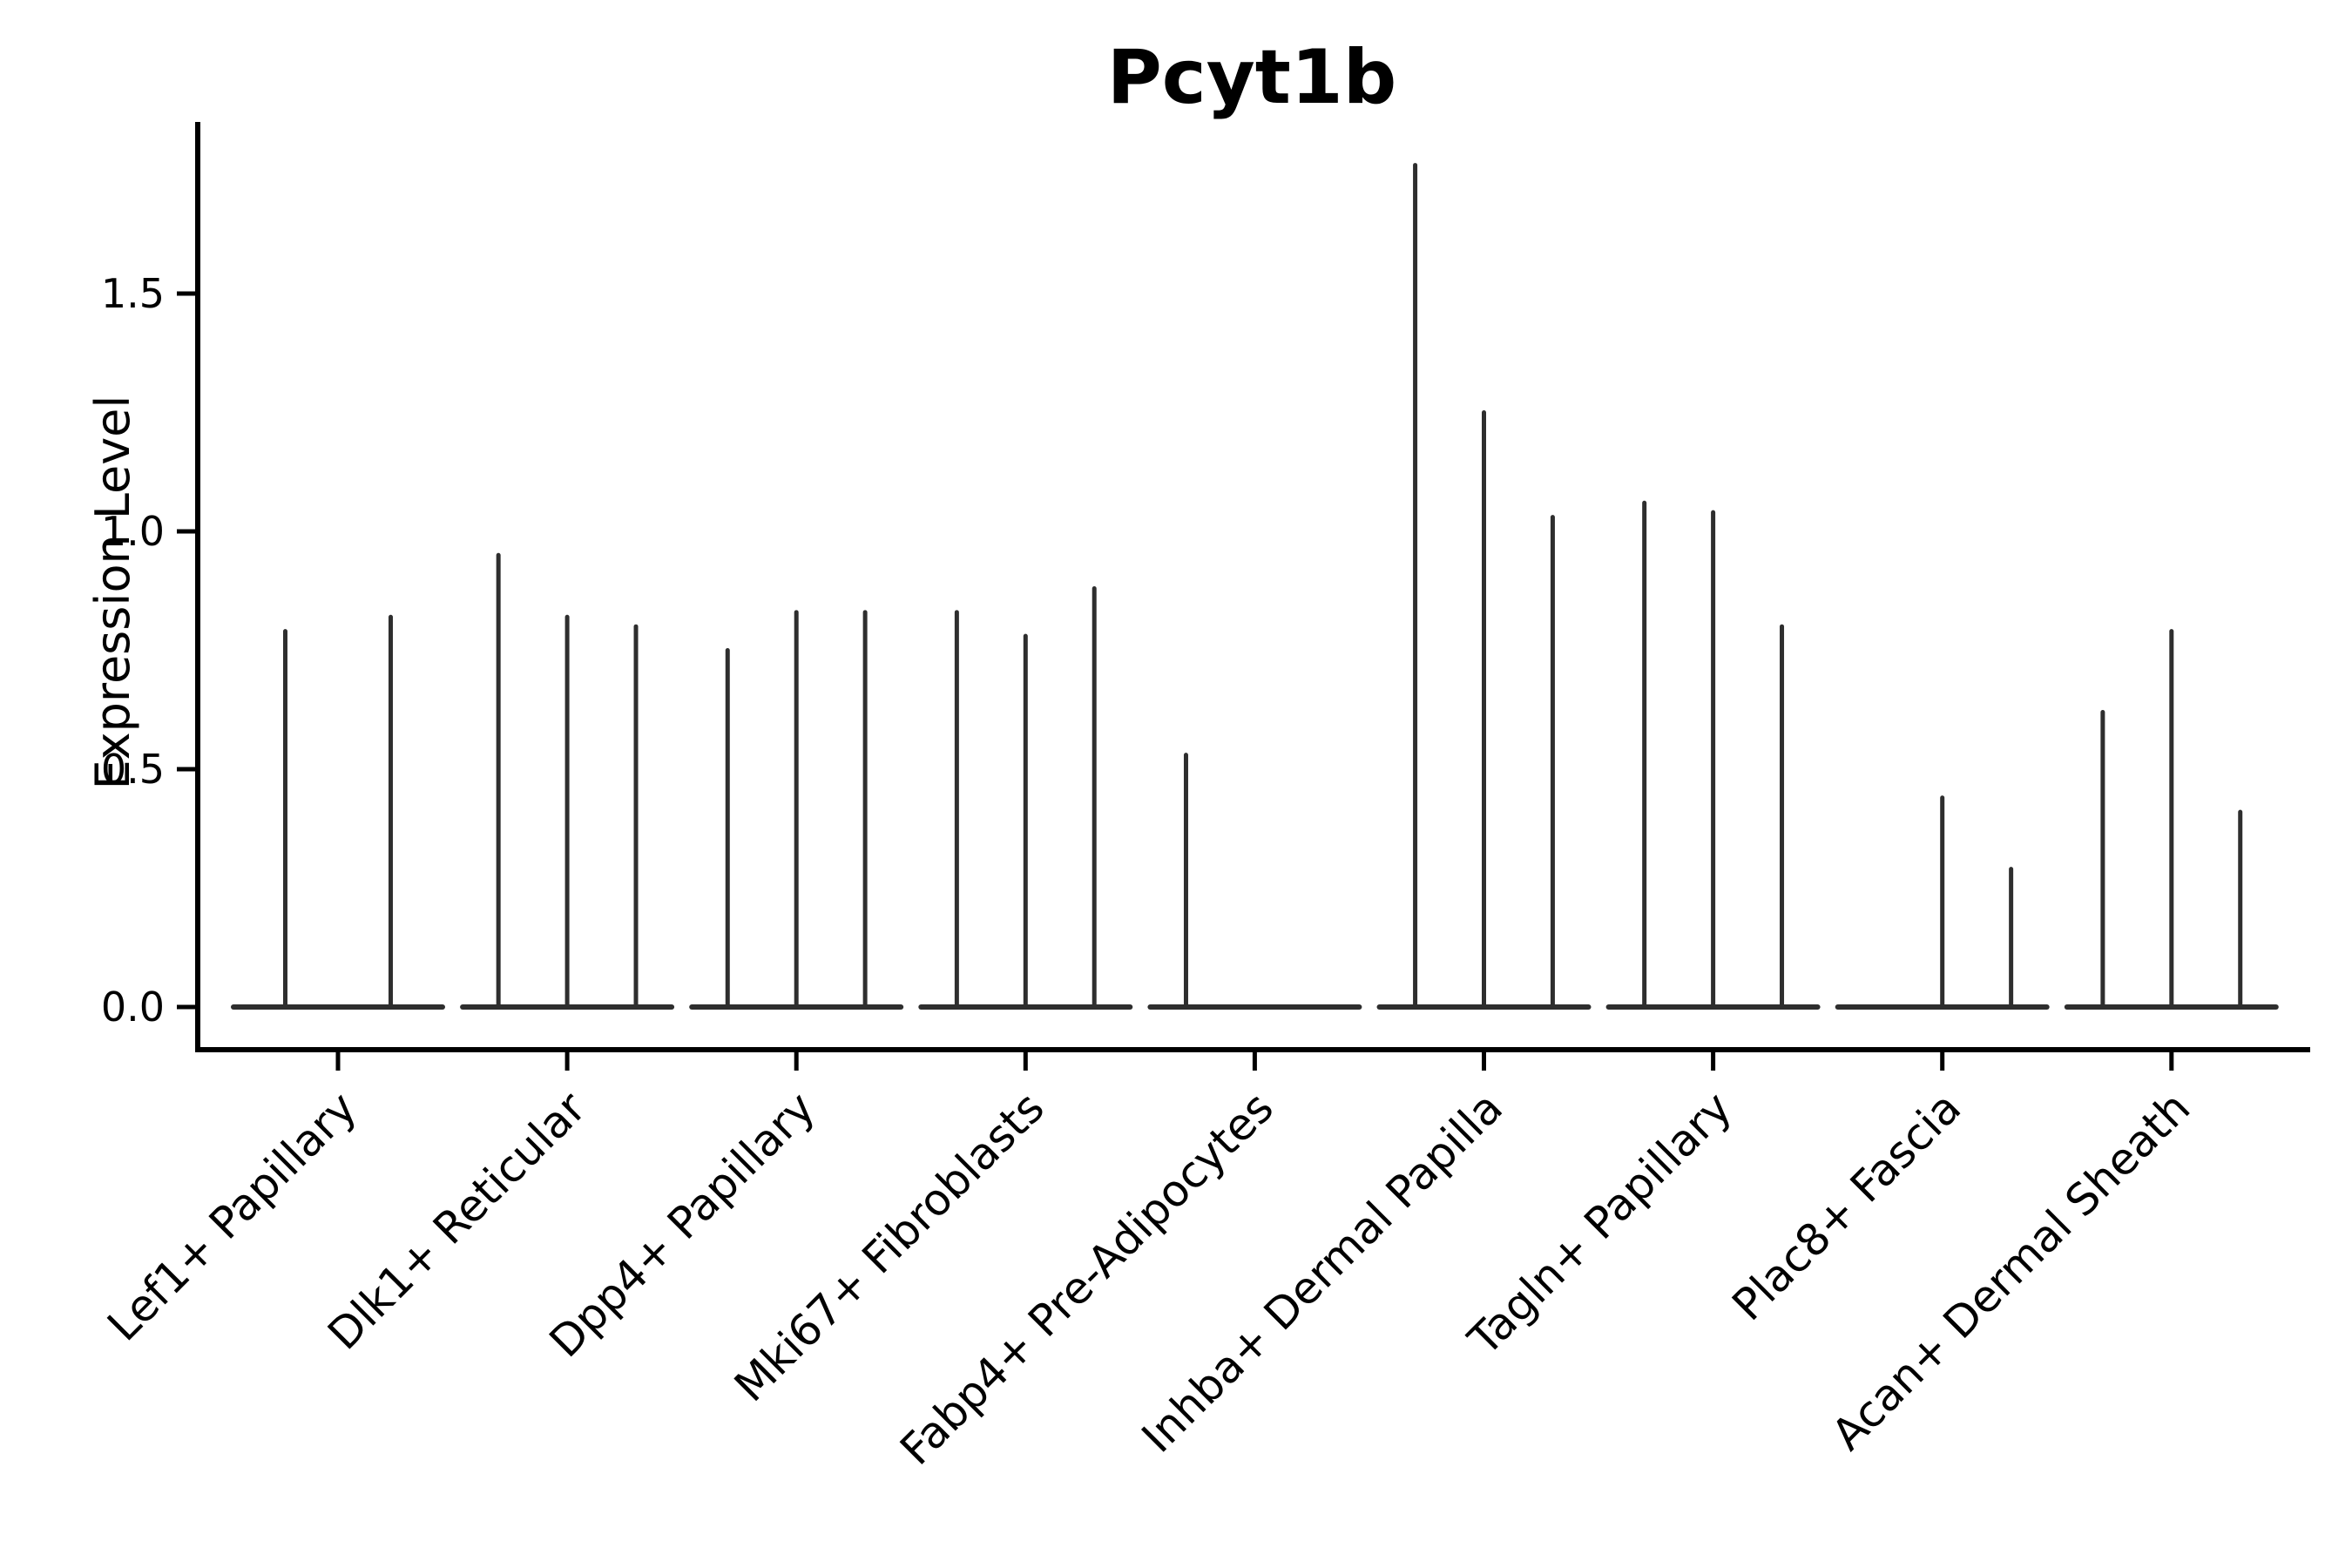 This screenshot has width=2352, height=1568. Describe the element at coordinates (1846, 1206) in the screenshot. I see `x-tick-label: Plac8+ Fascia` at that location.